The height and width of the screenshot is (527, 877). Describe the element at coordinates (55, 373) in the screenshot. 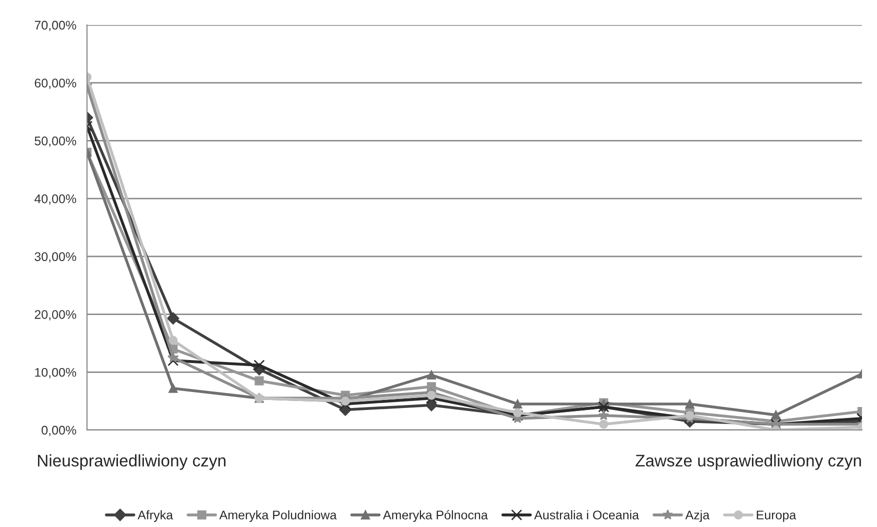

I see `y-tick-label: 10,00%` at that location.